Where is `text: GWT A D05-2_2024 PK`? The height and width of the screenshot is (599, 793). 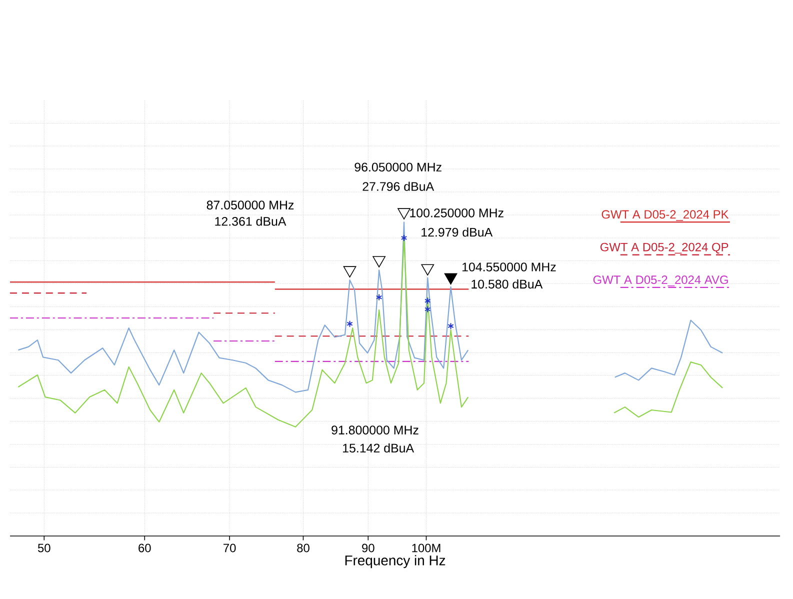
text: GWT A D05-2_2024 PK is located at coordinates (665, 215).